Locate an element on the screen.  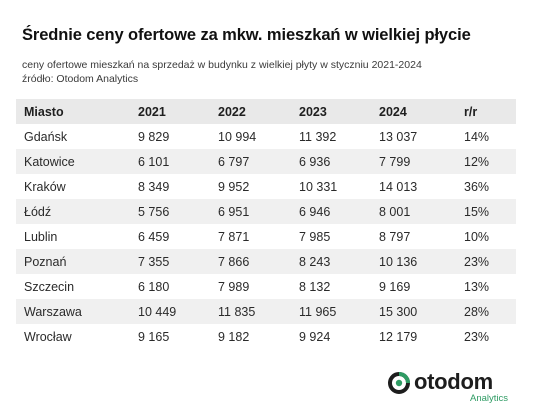
price-cell: 6 951 is located at coordinates (250, 211).